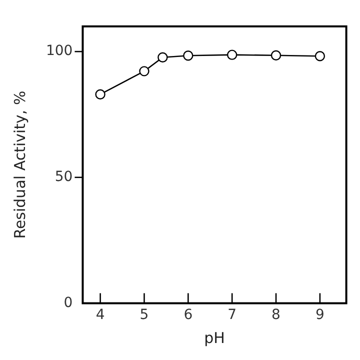 The image size is (360, 360). What do you see at coordinates (68, 302) in the screenshot?
I see `y-tick-label: 0` at bounding box center [68, 302].